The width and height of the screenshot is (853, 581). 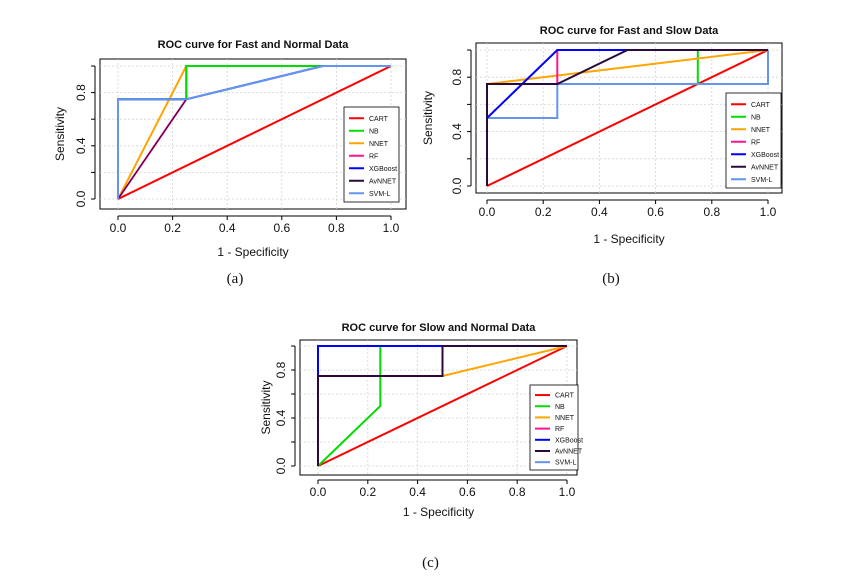 What do you see at coordinates (430, 563) in the screenshot?
I see `figure-caption: (c)` at bounding box center [430, 563].